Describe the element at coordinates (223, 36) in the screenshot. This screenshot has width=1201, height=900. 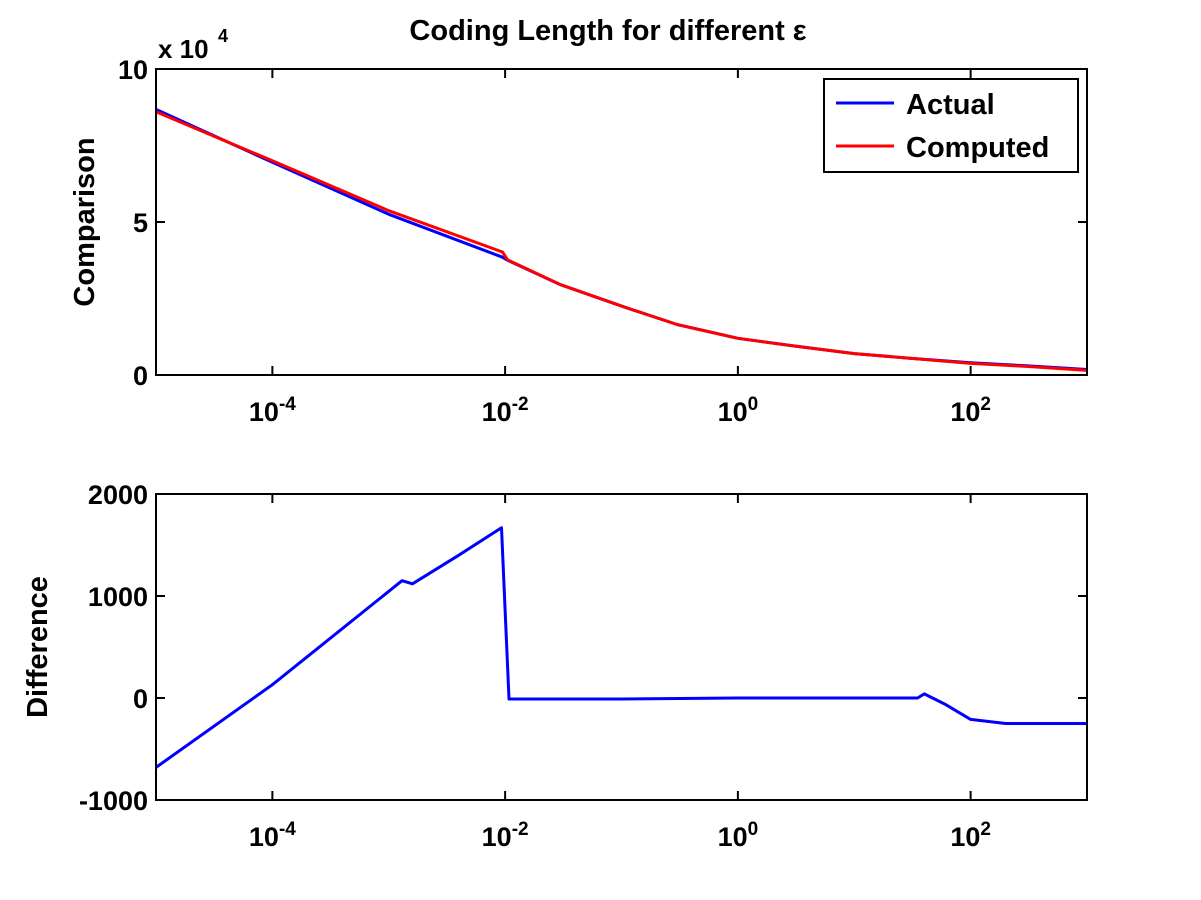
I see `y-multiplier-exponent: 4` at that location.